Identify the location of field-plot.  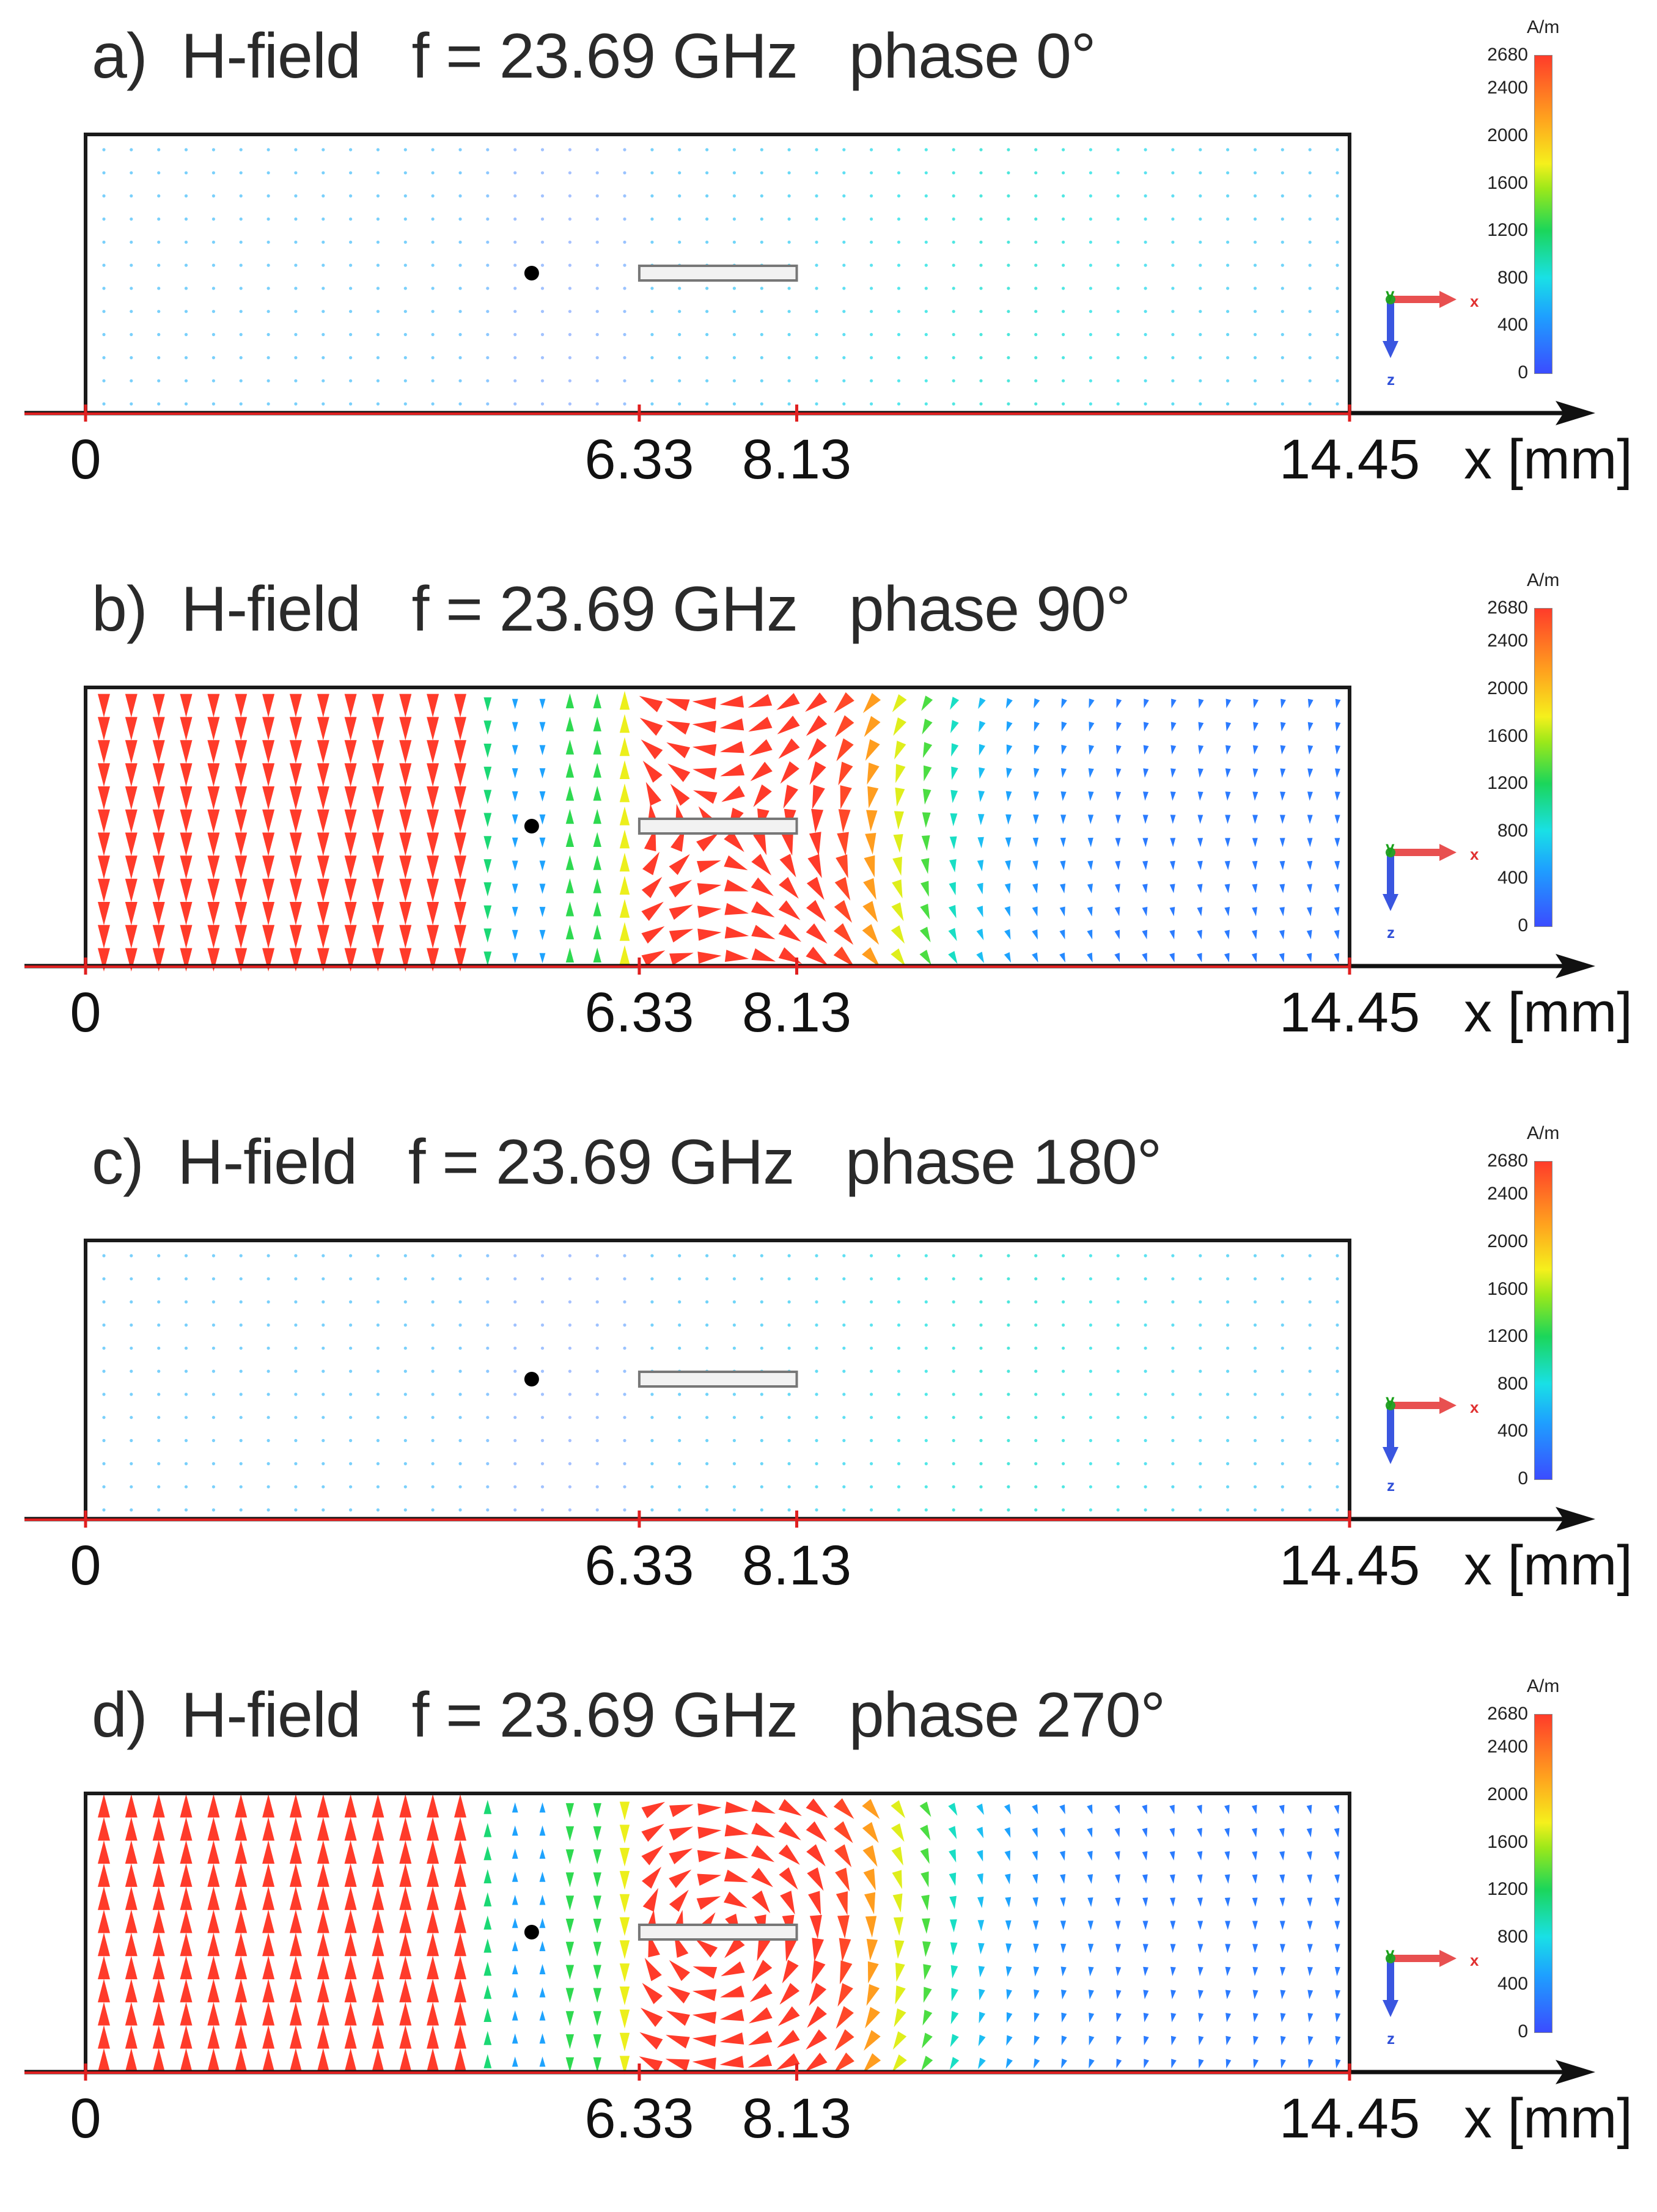
(809, 1385).